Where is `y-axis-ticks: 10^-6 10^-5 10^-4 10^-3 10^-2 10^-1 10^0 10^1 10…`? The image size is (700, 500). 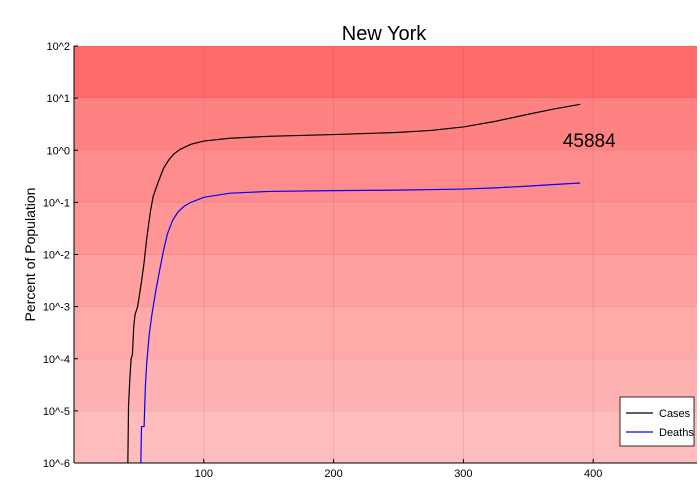 y-axis-ticks: 10^-6 10^-5 10^-4 10^-3 10^-2 10^-1 10^0 10^1 10… is located at coordinates (60, 255).